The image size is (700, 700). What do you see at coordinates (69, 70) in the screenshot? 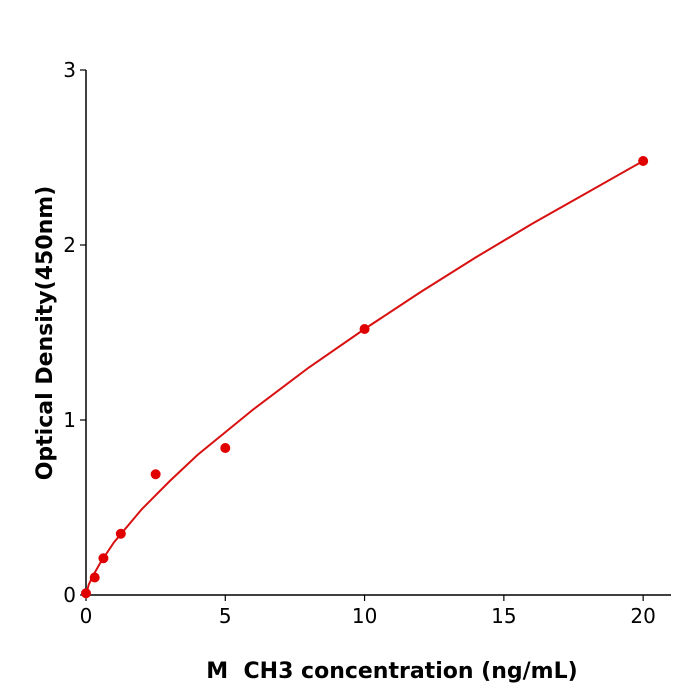
I see `y-tick-label: 3` at bounding box center [69, 70].